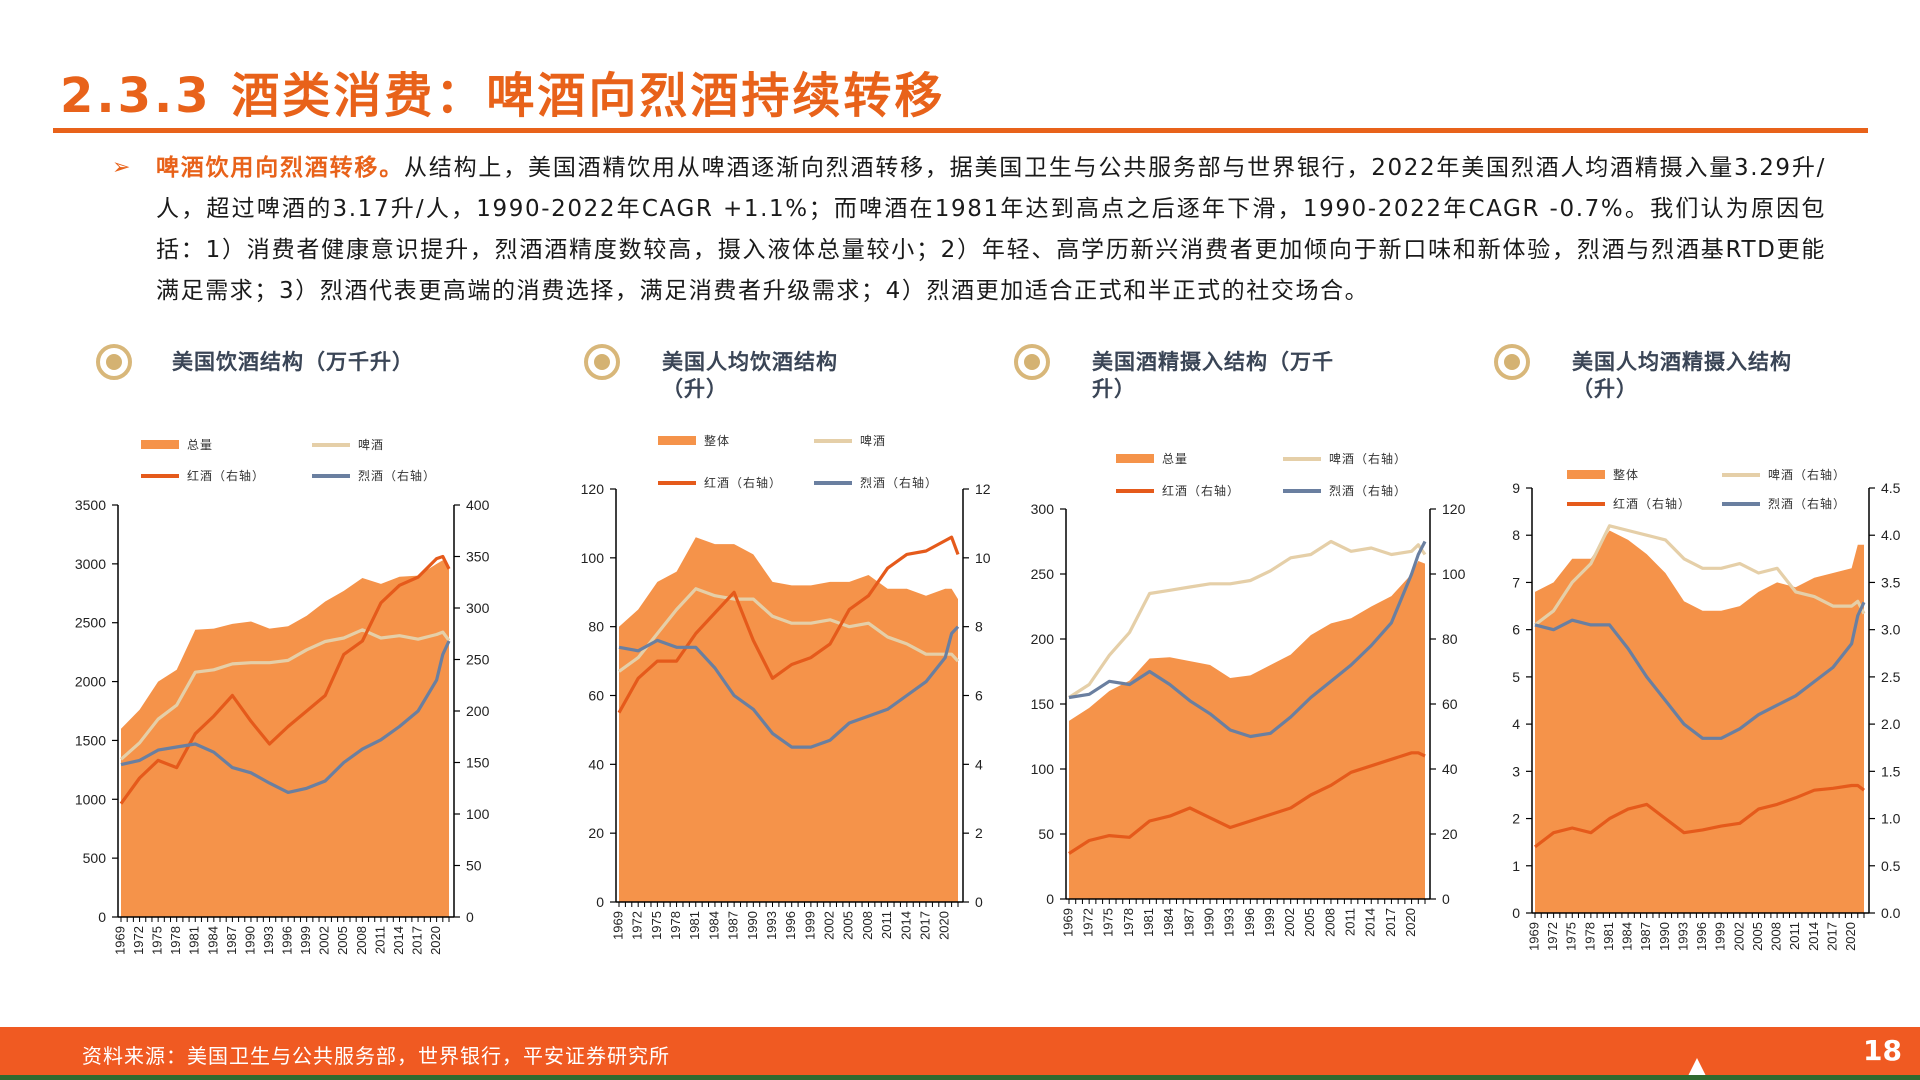 The height and width of the screenshot is (1080, 1920). I want to click on left-tick-label: 500, so click(95, 858).